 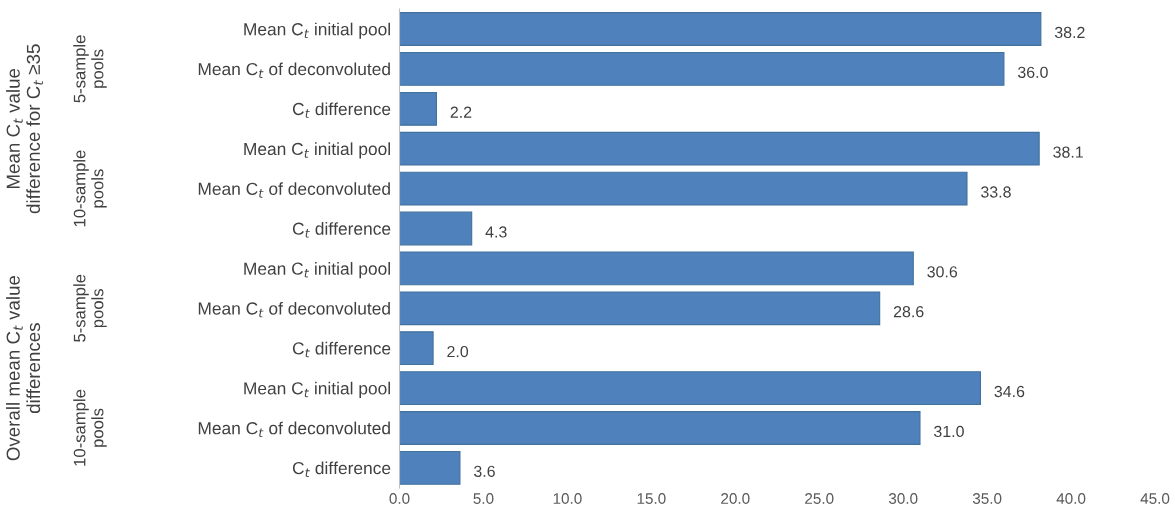 I want to click on text: Overall mean C$_{t}$ value differences, so click(x=23, y=368).